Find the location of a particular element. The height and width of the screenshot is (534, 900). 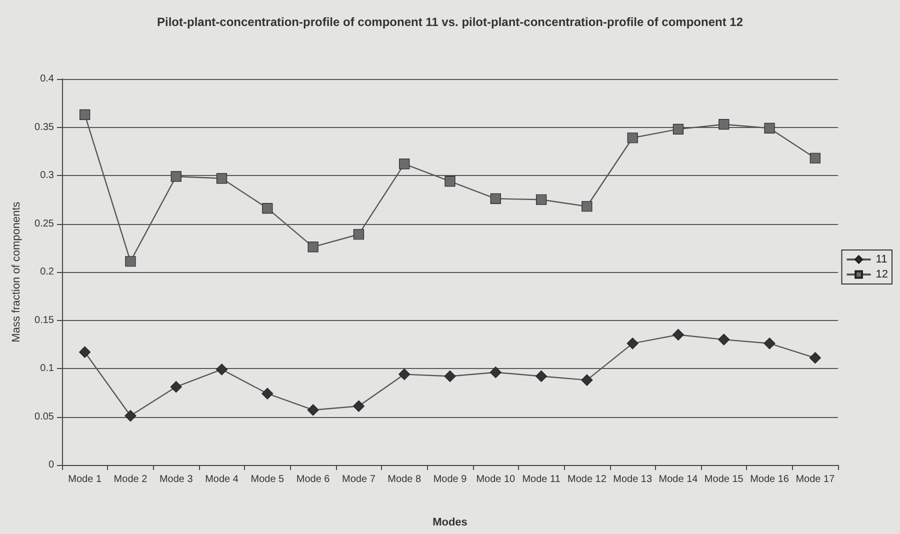

x-axis-title: Modes is located at coordinates (450, 522).